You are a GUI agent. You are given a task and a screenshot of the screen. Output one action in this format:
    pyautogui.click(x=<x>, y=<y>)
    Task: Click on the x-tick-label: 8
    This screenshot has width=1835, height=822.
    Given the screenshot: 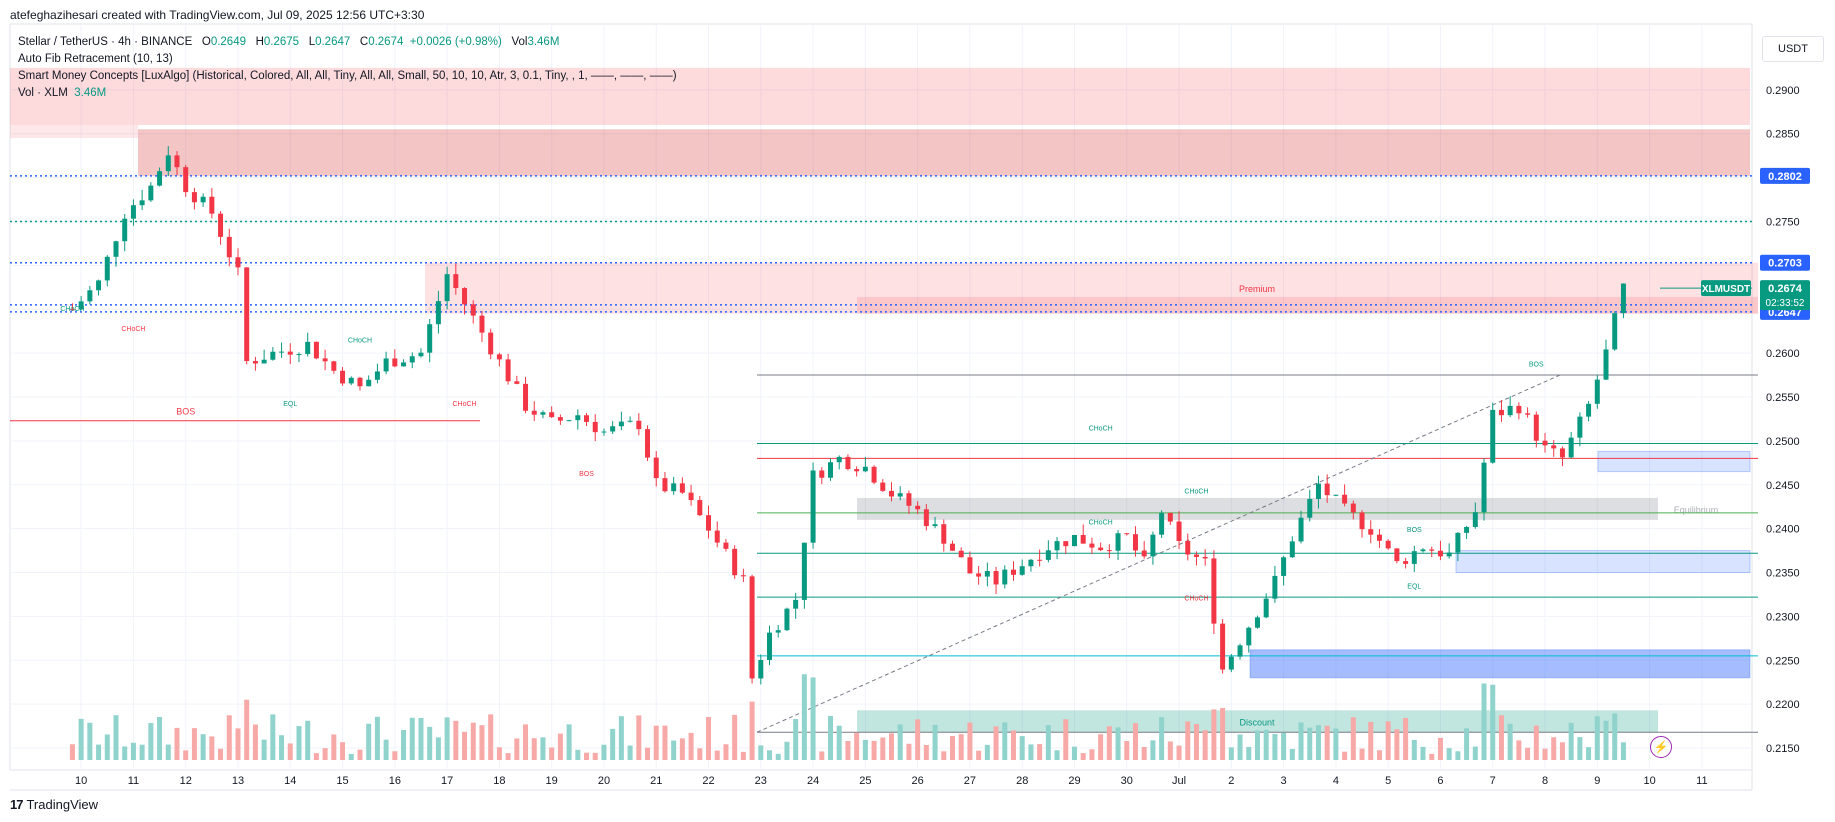 What is the action you would take?
    pyautogui.click(x=1545, y=781)
    